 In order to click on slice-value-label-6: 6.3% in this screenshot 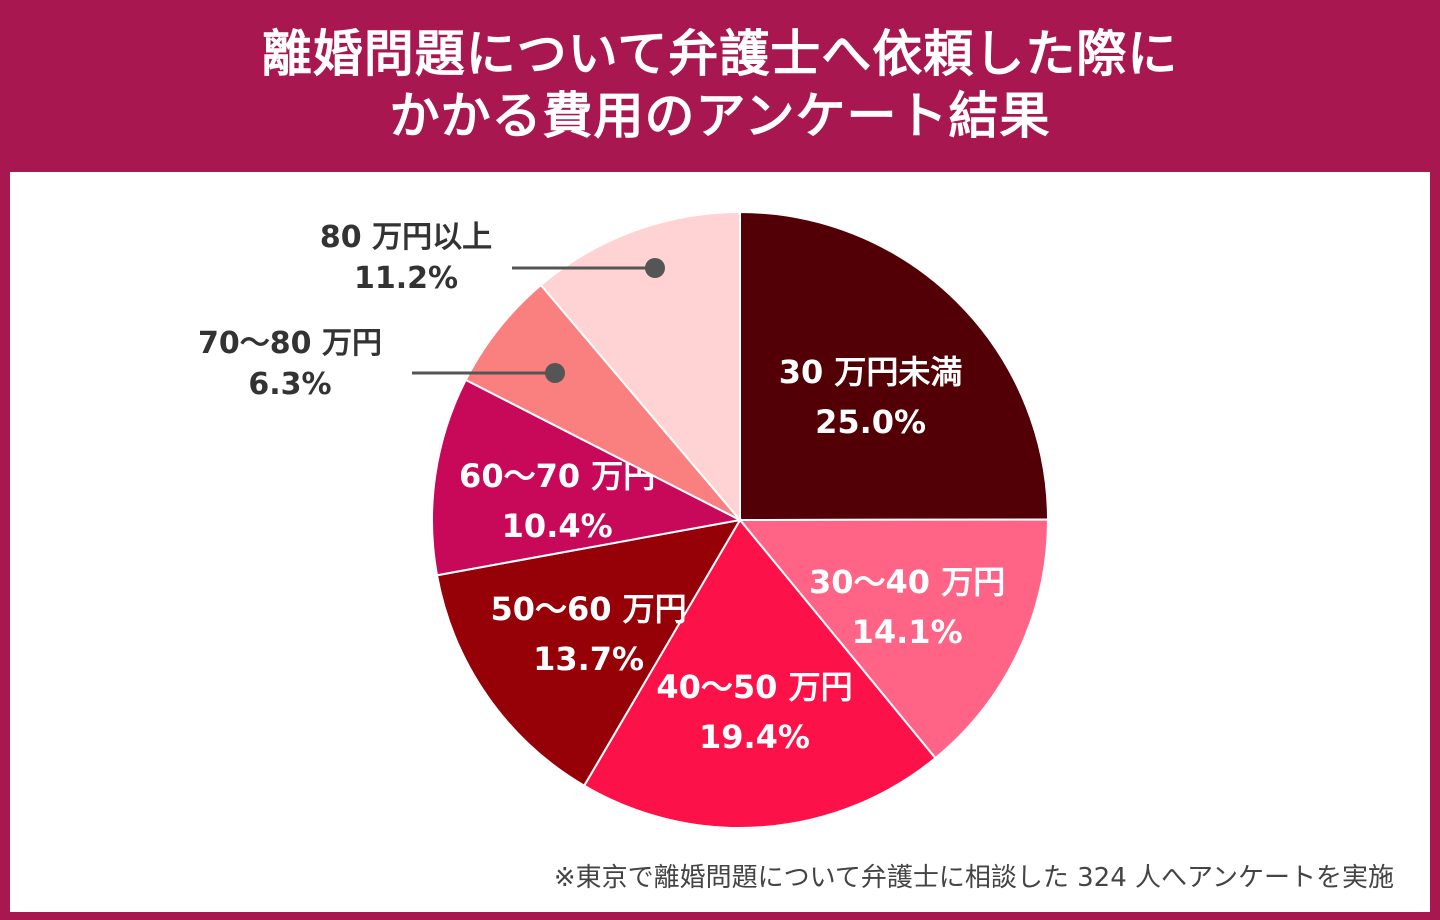, I will do `click(289, 384)`.